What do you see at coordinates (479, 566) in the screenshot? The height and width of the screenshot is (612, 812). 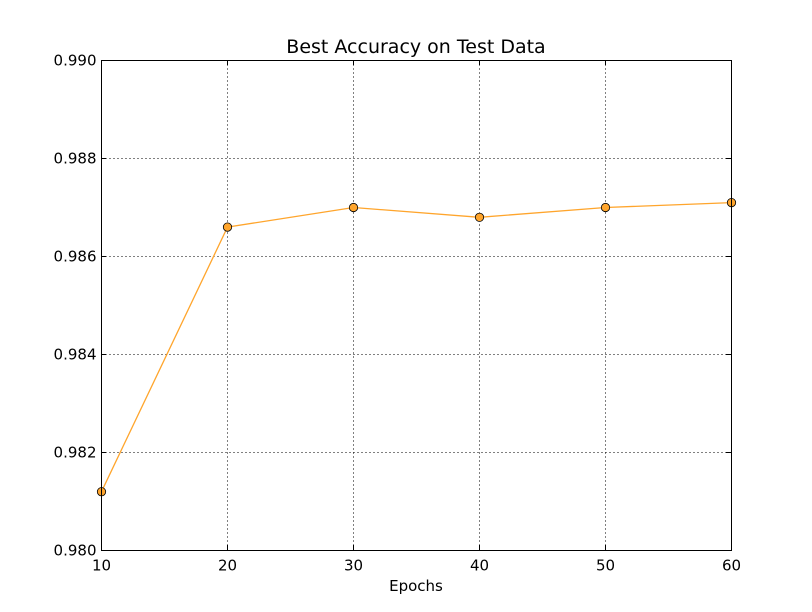 I see `x-tick-label: 40` at bounding box center [479, 566].